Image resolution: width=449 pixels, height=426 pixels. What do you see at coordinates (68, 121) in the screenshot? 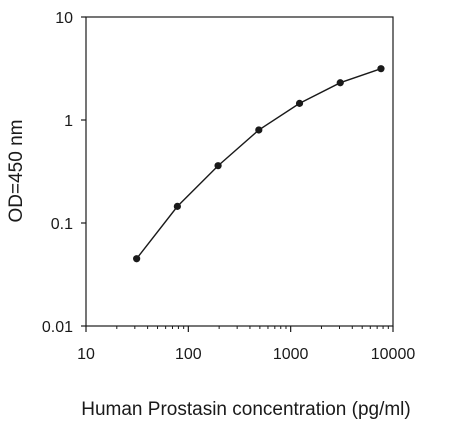
I see `y-tick-label: 1` at bounding box center [68, 121].